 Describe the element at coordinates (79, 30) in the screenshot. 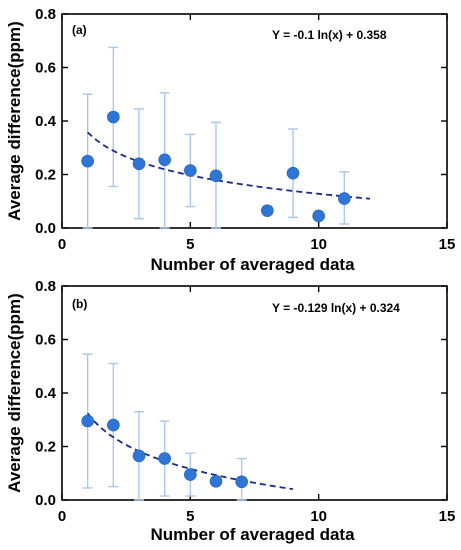

I see `panel-label: (a)` at that location.